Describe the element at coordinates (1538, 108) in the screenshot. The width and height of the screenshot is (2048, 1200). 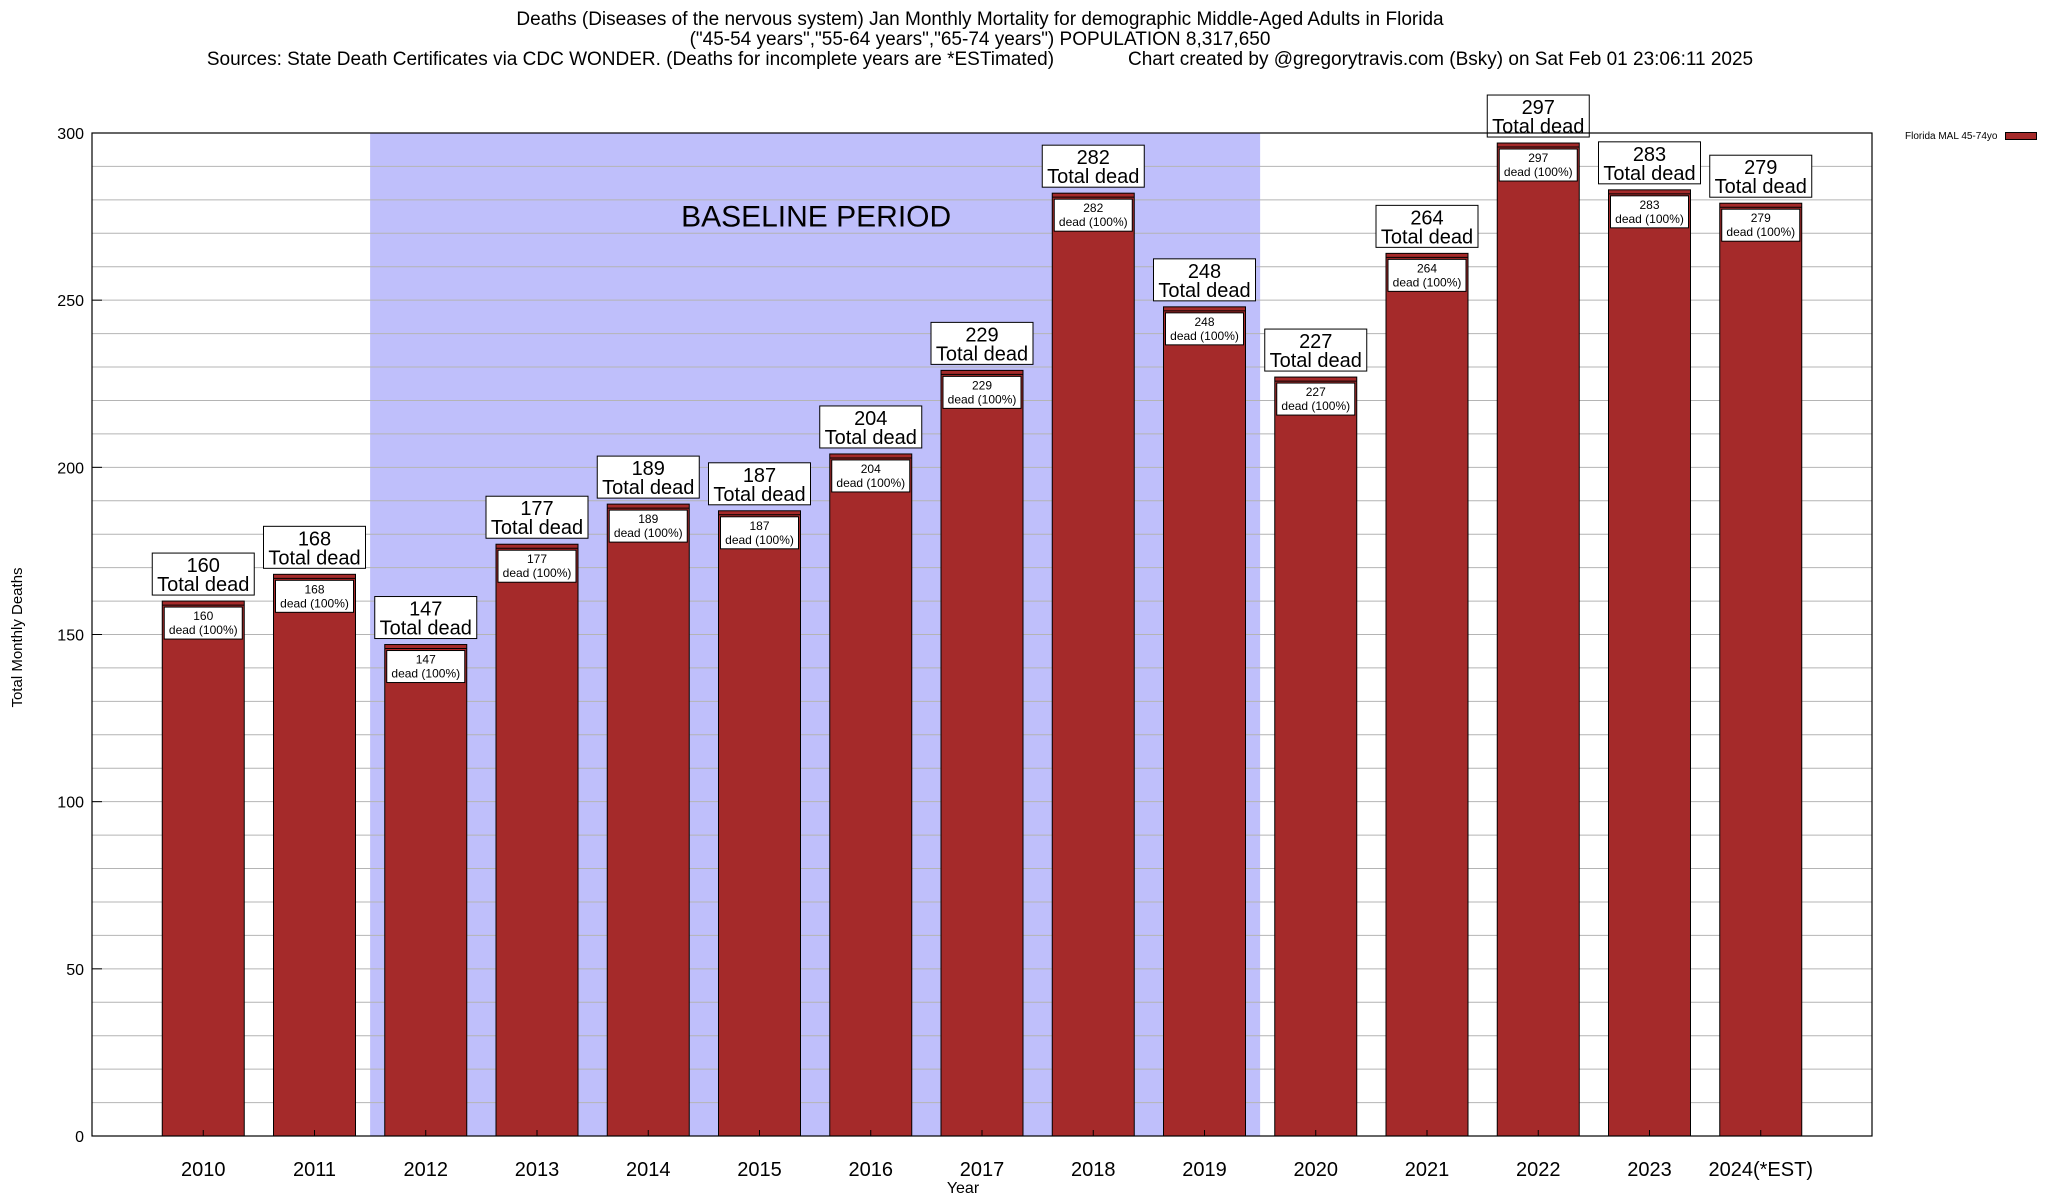
I see `total-label-value: 297` at that location.